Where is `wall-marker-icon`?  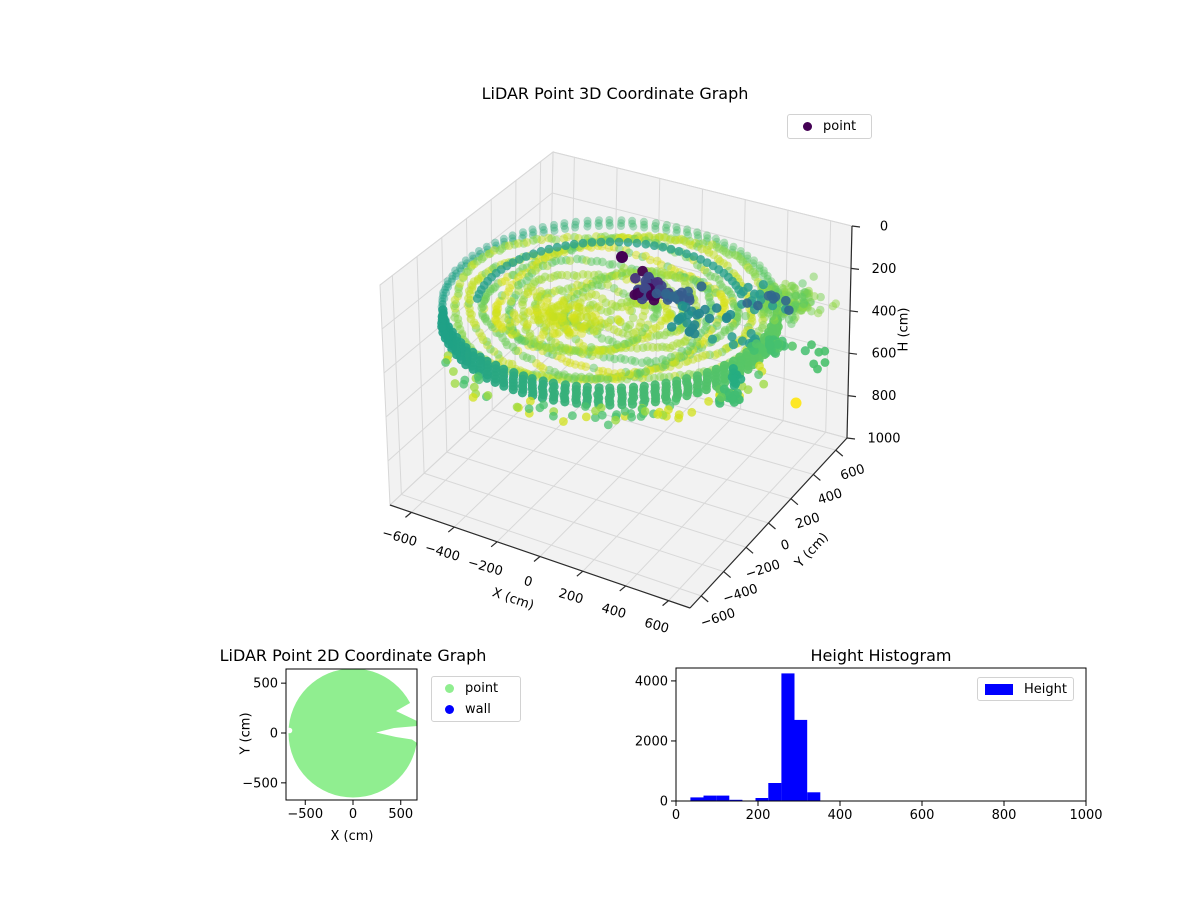 wall-marker-icon is located at coordinates (449, 709).